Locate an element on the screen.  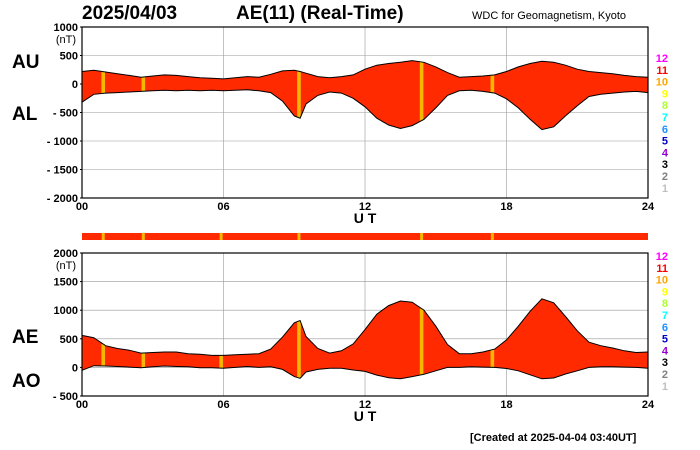
series-line-ae is located at coordinates (365, 327).